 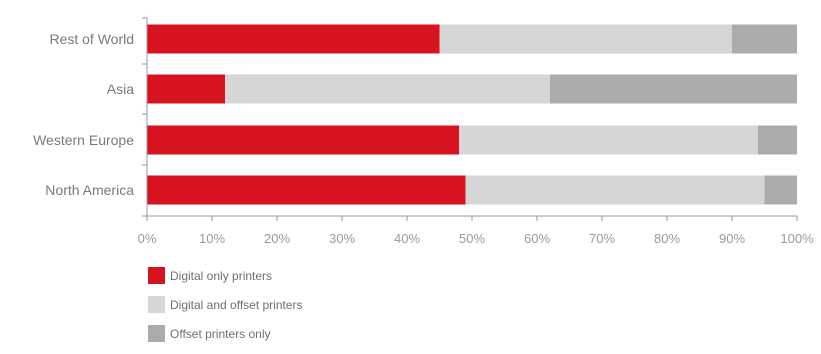 I want to click on x-tick-label: 50%, so click(x=472, y=238).